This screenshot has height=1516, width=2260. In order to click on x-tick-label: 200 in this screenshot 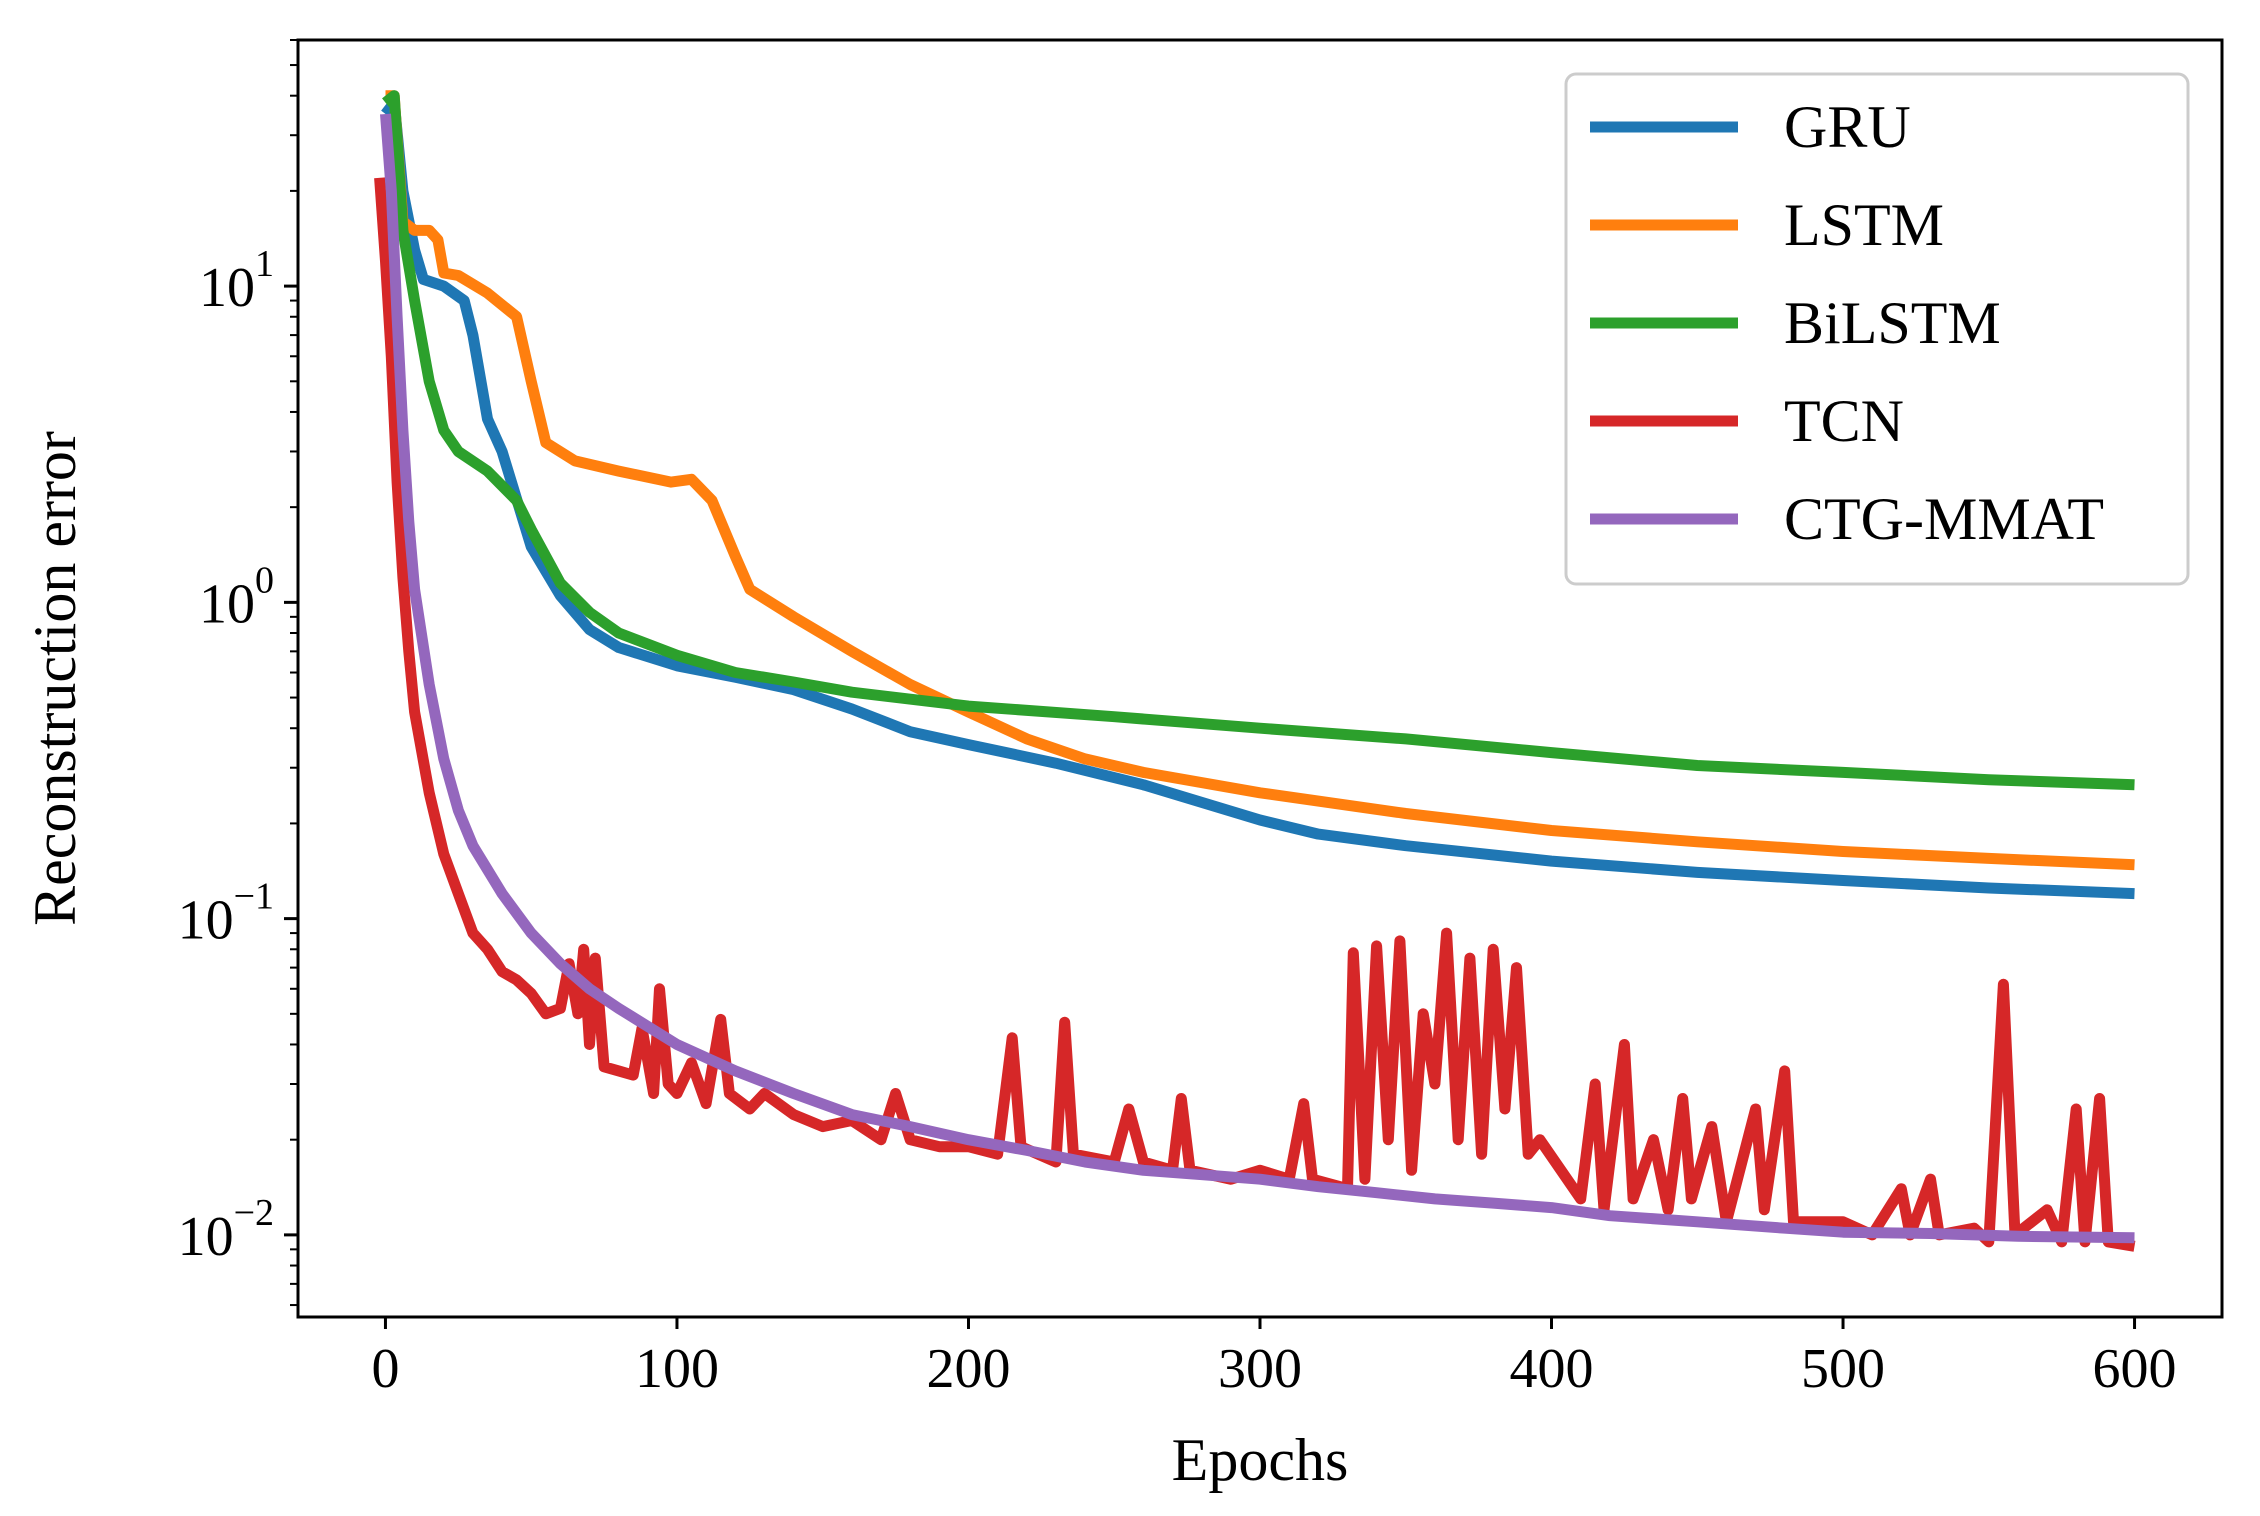, I will do `click(968, 1369)`.